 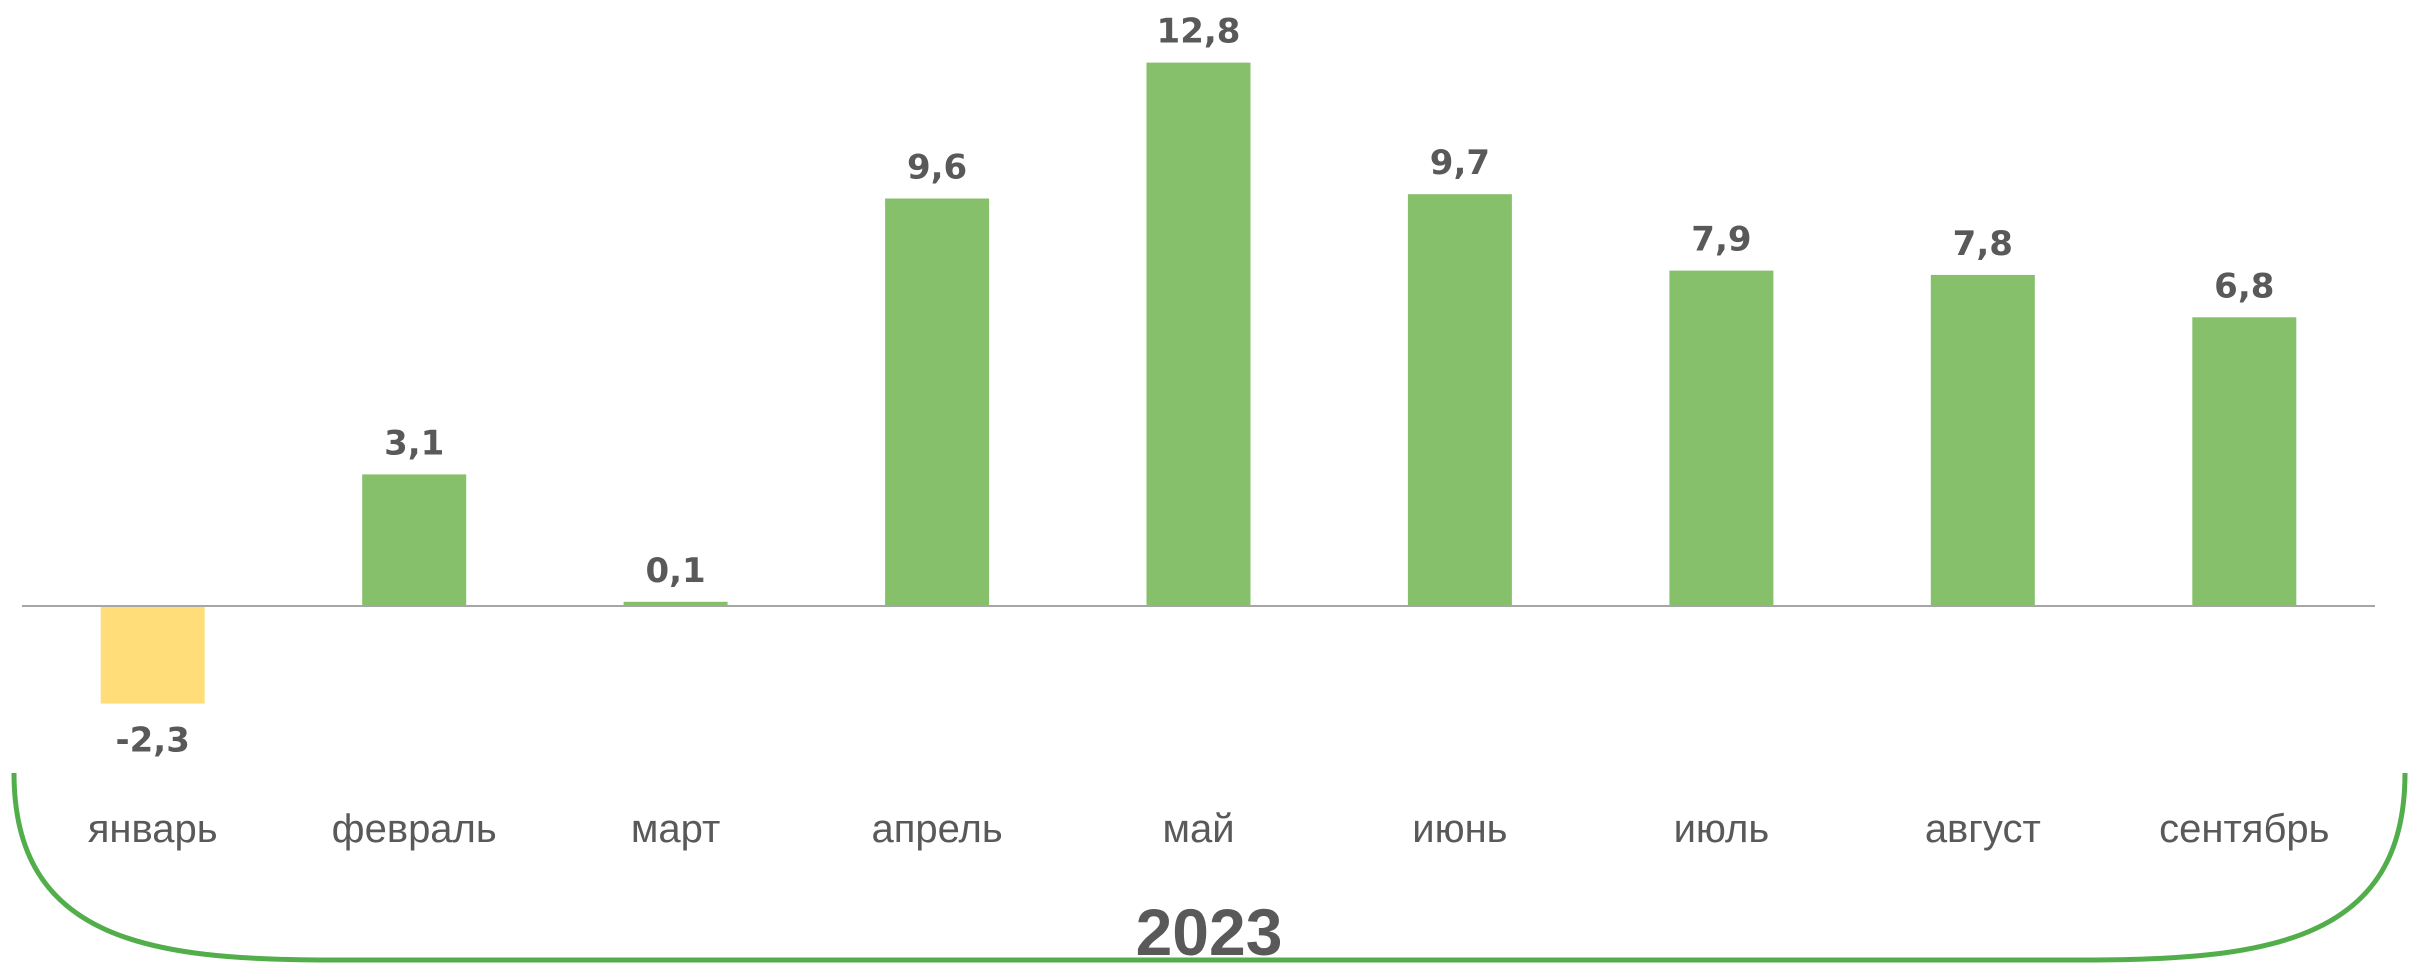 What do you see at coordinates (937, 168) in the screenshot?
I see `value-label-4: 9,6` at bounding box center [937, 168].